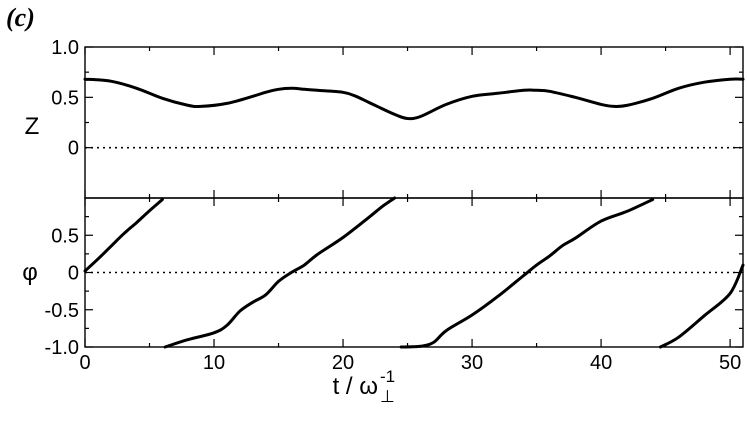 This screenshot has height=424, width=747. Describe the element at coordinates (62, 348) in the screenshot. I see `phi-y-tick-label: -1.0` at that location.